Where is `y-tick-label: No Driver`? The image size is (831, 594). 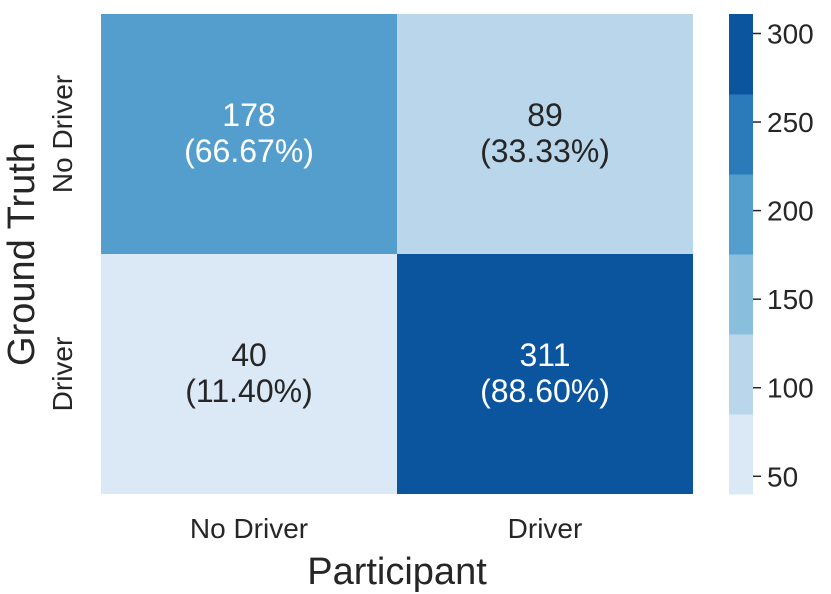 y-tick-label: No Driver is located at coordinates (62, 134).